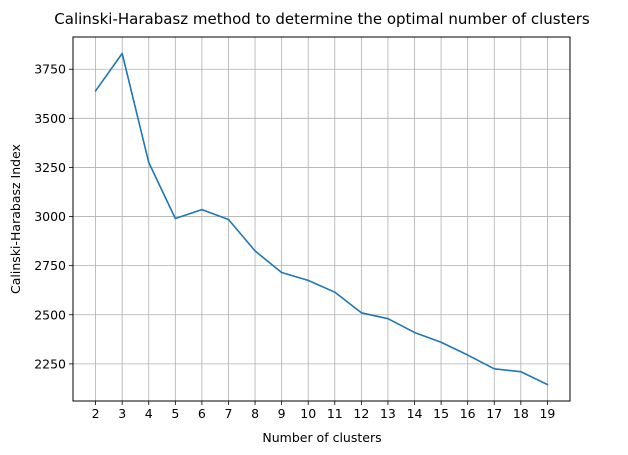 The width and height of the screenshot is (628, 455). I want to click on x-tick-label: 4, so click(149, 413).